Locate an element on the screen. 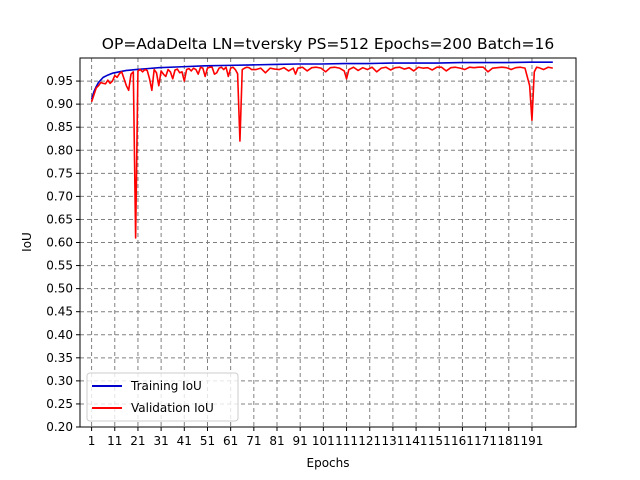 Image resolution: width=640 pixels, height=480 pixels. y-tick-label: 0.55 is located at coordinates (59, 266).